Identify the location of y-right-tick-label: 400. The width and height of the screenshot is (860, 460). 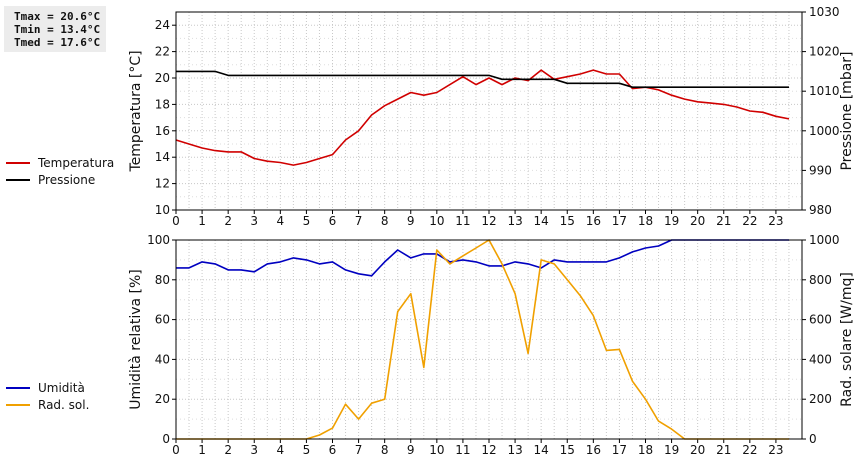
(820, 359).